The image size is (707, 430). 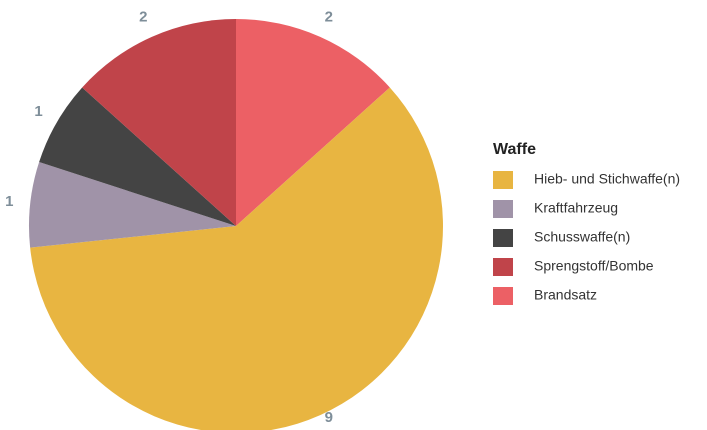 I want to click on legend-label: Schusswaffe(n), so click(x=582, y=237).